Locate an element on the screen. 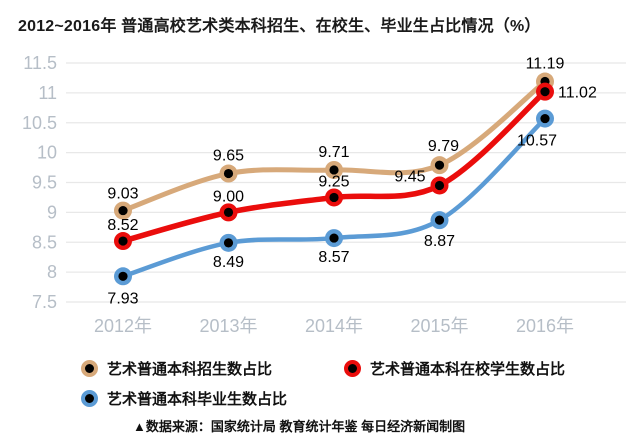 The width and height of the screenshot is (630, 440). y-tick-label: 10.5 is located at coordinates (39, 123).